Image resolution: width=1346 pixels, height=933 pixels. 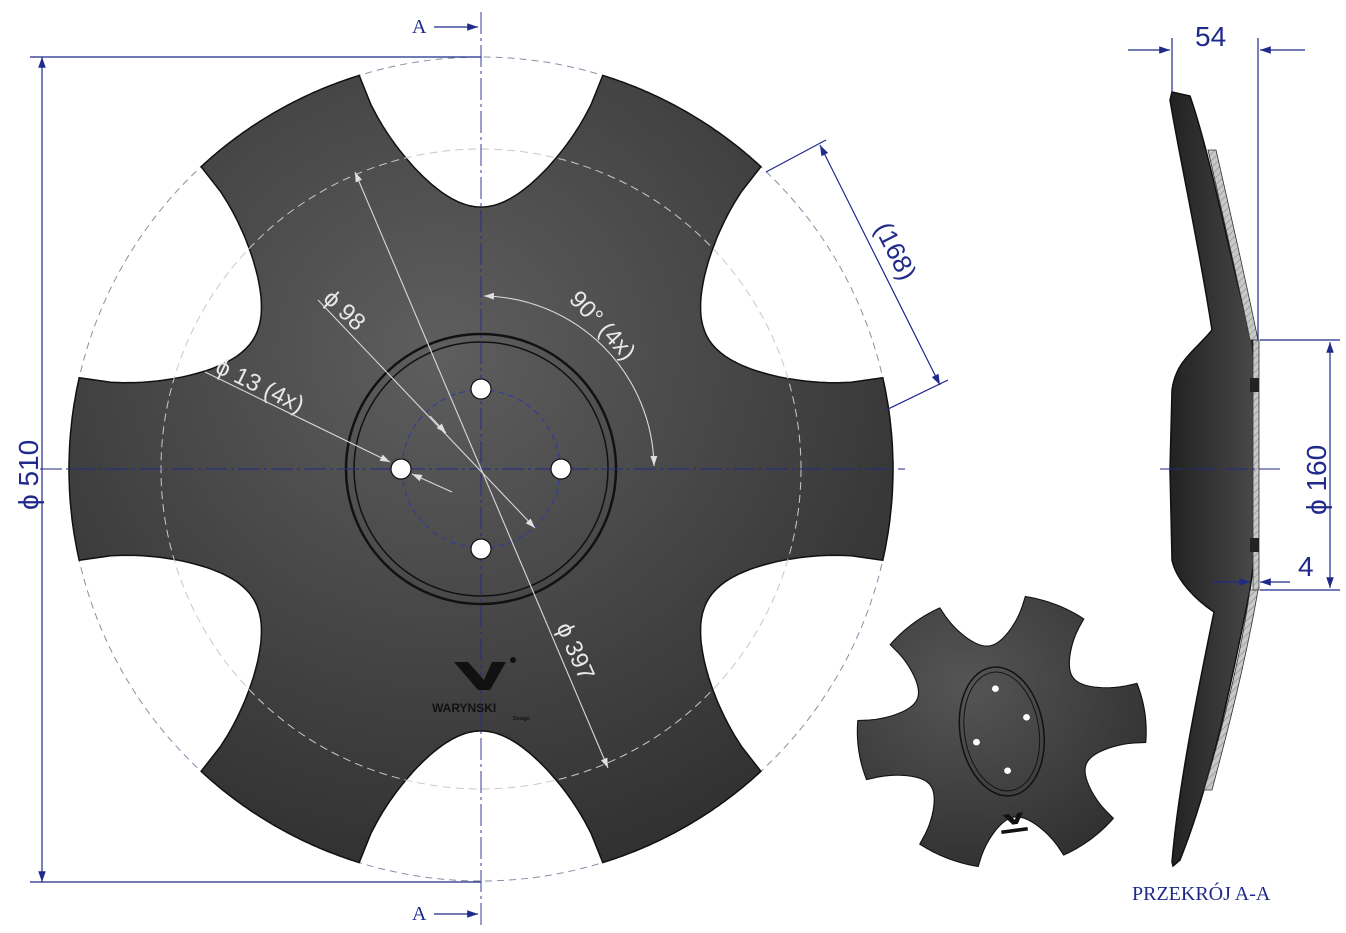 I want to click on small-hub-outer, so click(x=1002, y=731).